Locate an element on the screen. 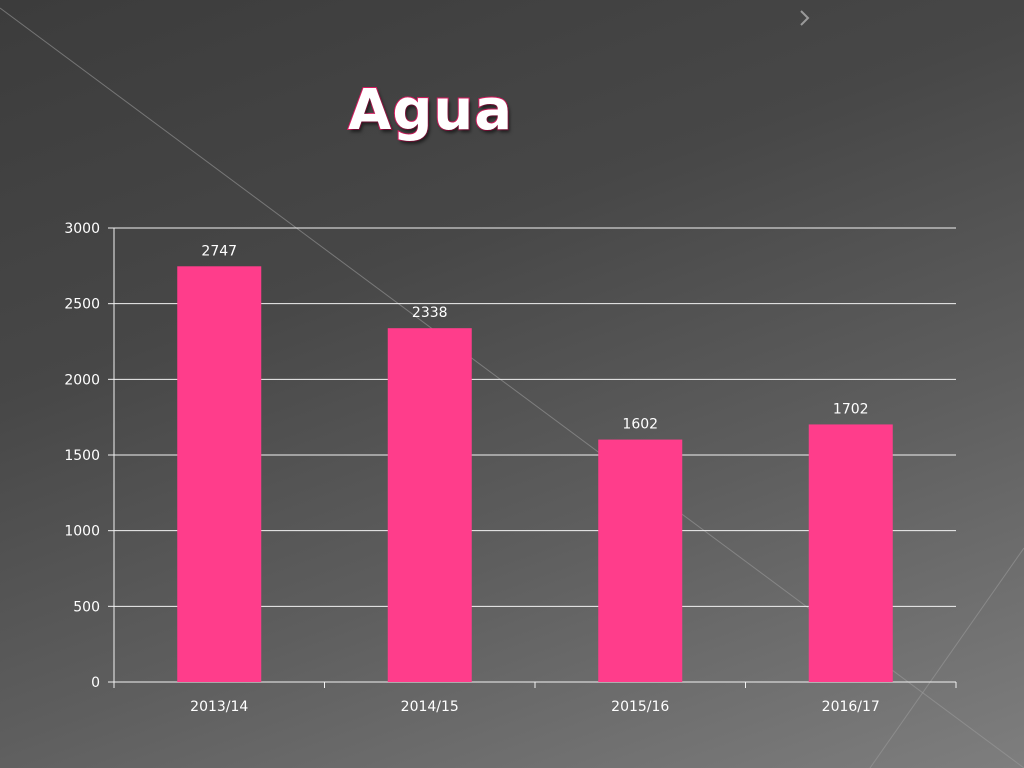  data-label: 2338 is located at coordinates (430, 313).